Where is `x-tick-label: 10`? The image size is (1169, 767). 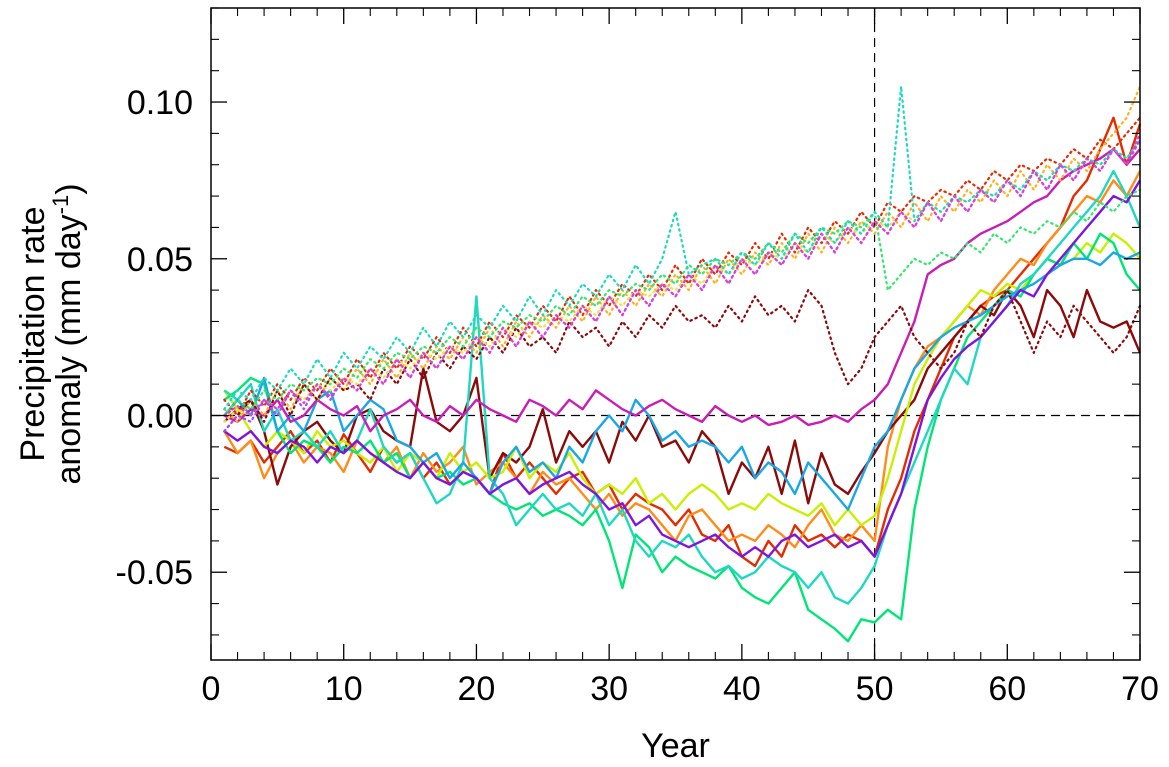
x-tick-label: 10 is located at coordinates (344, 689).